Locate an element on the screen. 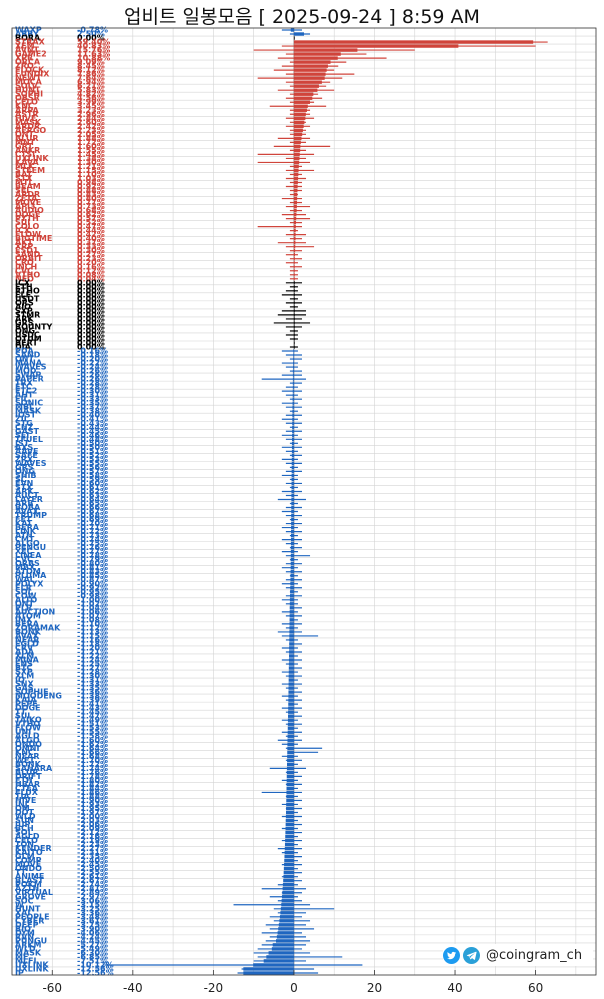  row-label: BERT is located at coordinates (26, 342).